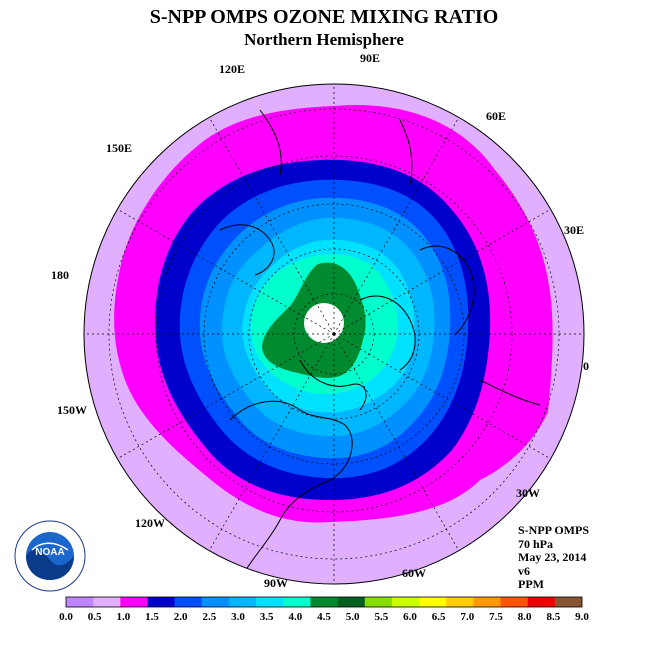 The width and height of the screenshot is (648, 648). What do you see at coordinates (295, 617) in the screenshot?
I see `colorbar-tick-label: 4.0` at bounding box center [295, 617].